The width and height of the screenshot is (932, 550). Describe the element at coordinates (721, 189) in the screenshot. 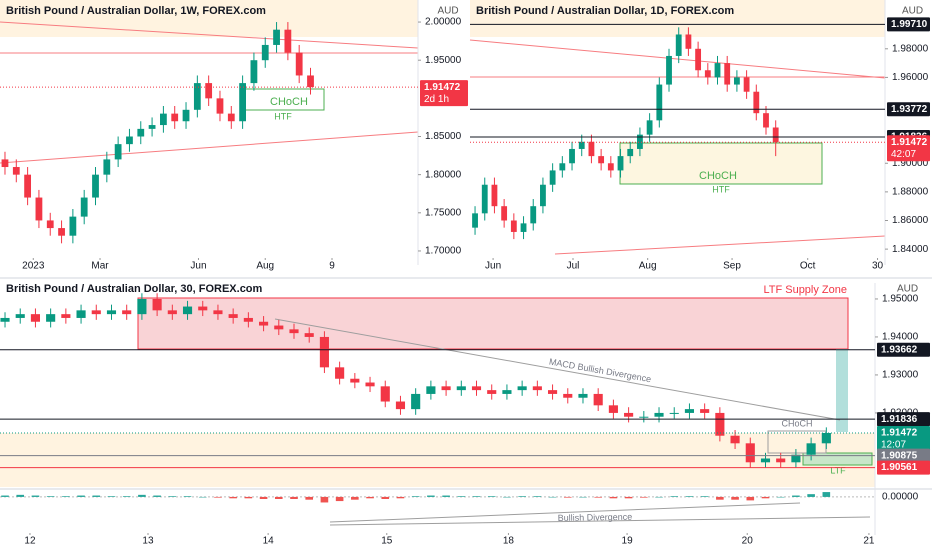

I see `annotation: HTF` at that location.